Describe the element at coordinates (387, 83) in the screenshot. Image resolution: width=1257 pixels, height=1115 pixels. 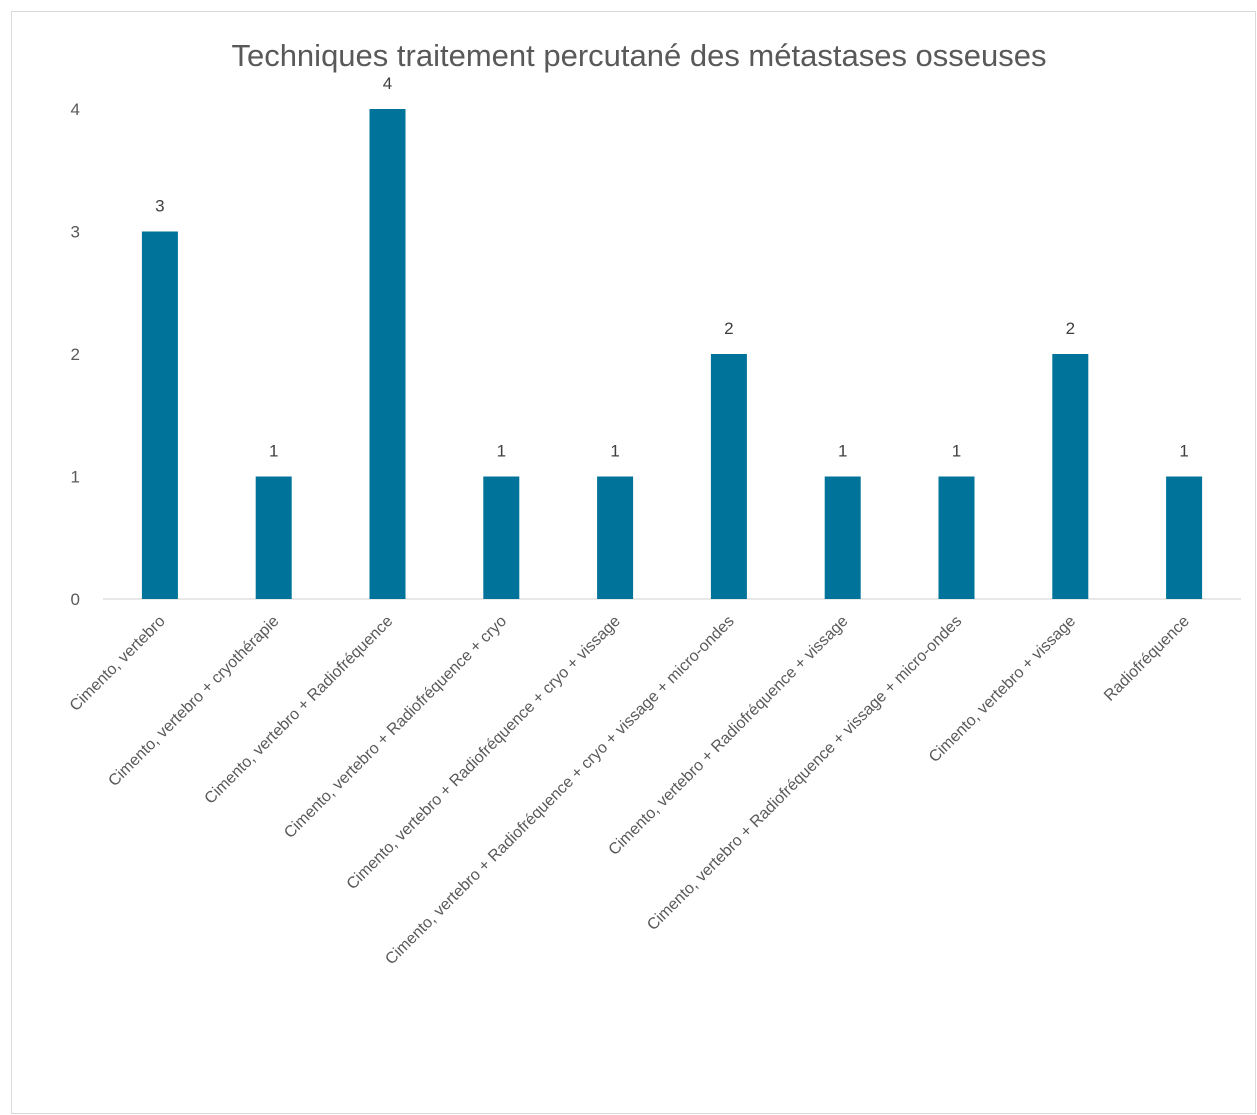
I see `data-label: 4` at that location.